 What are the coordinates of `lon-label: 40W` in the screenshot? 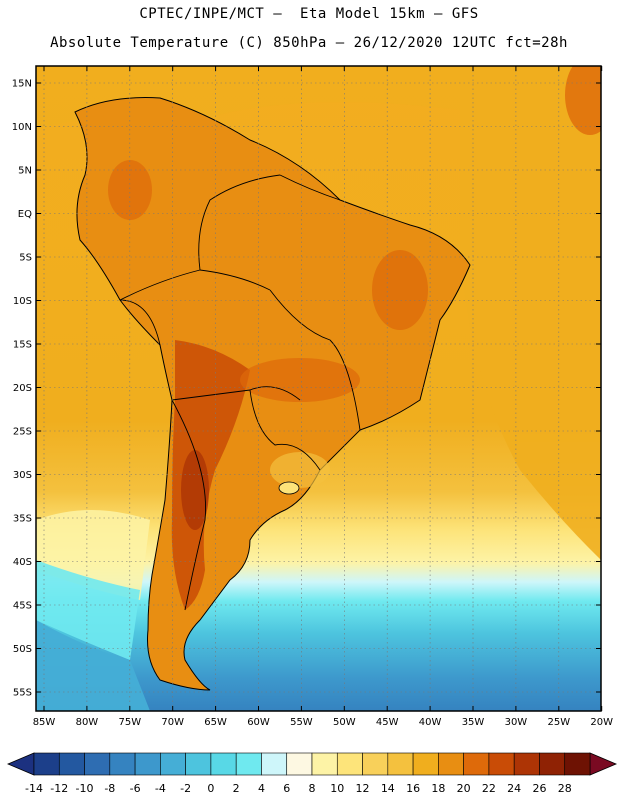 It's located at (430, 722).